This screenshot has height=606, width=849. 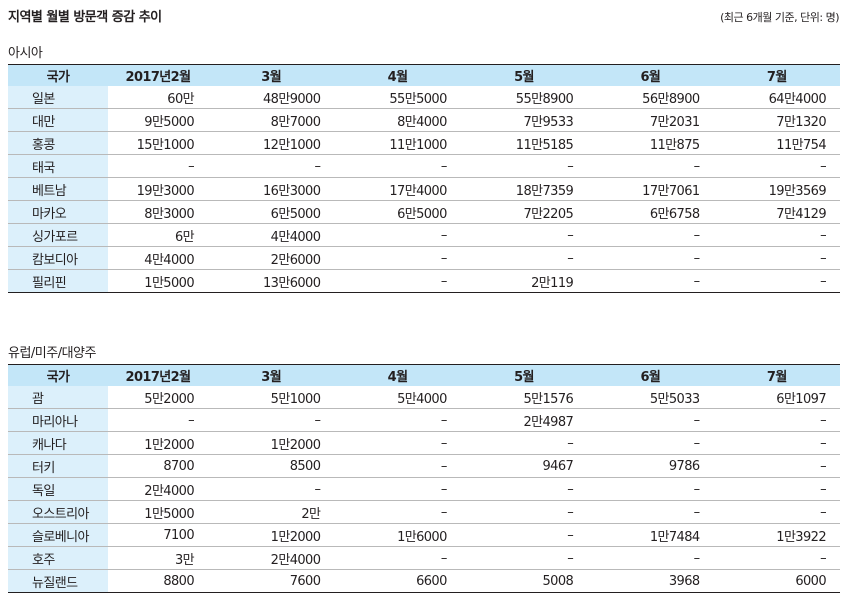 I want to click on table-row: 마카오 8만3000 6만5000 6만5000 7만2205 6만6758 7만4129, so click(x=424, y=212).